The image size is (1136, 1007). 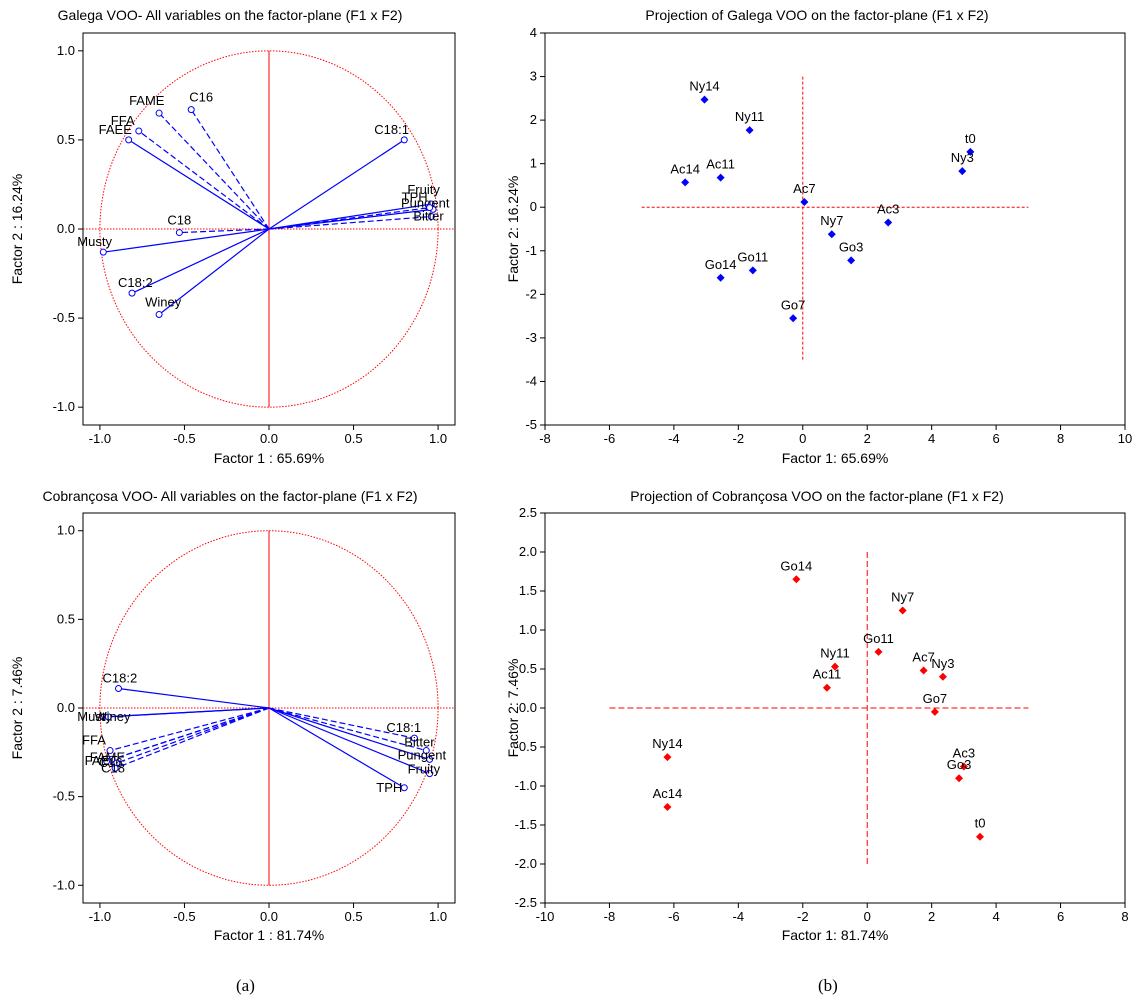 What do you see at coordinates (17, 229) in the screenshot?
I see `y-axis-label: Factor 2 : 16.24%` at bounding box center [17, 229].